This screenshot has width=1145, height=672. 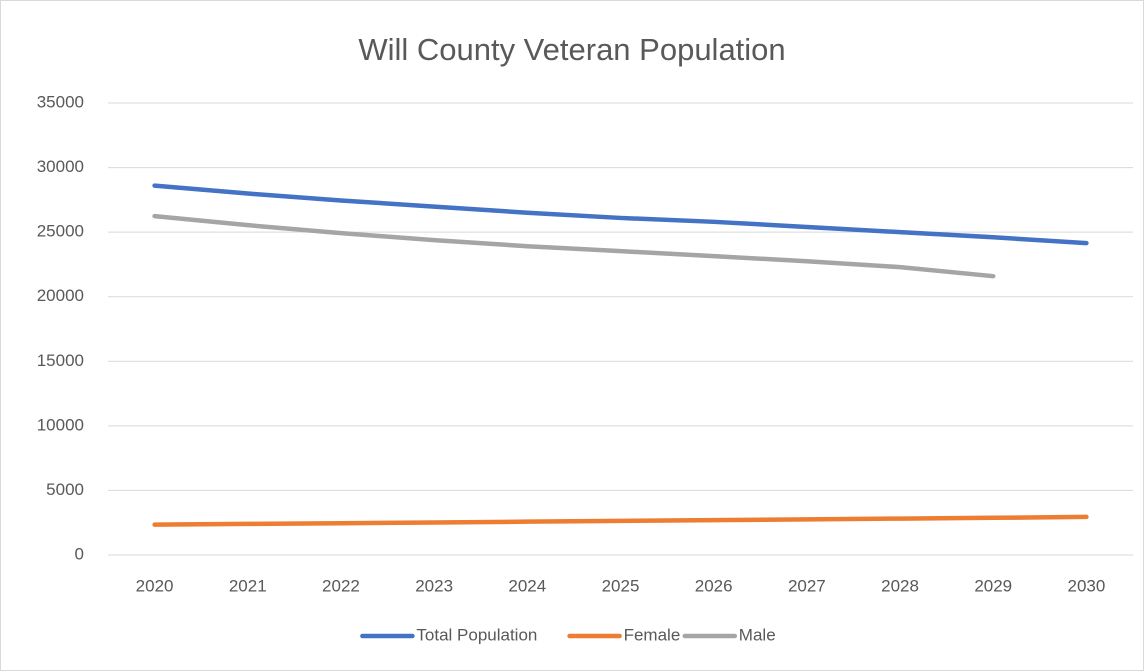 I want to click on legend-label: Male, so click(x=757, y=634).